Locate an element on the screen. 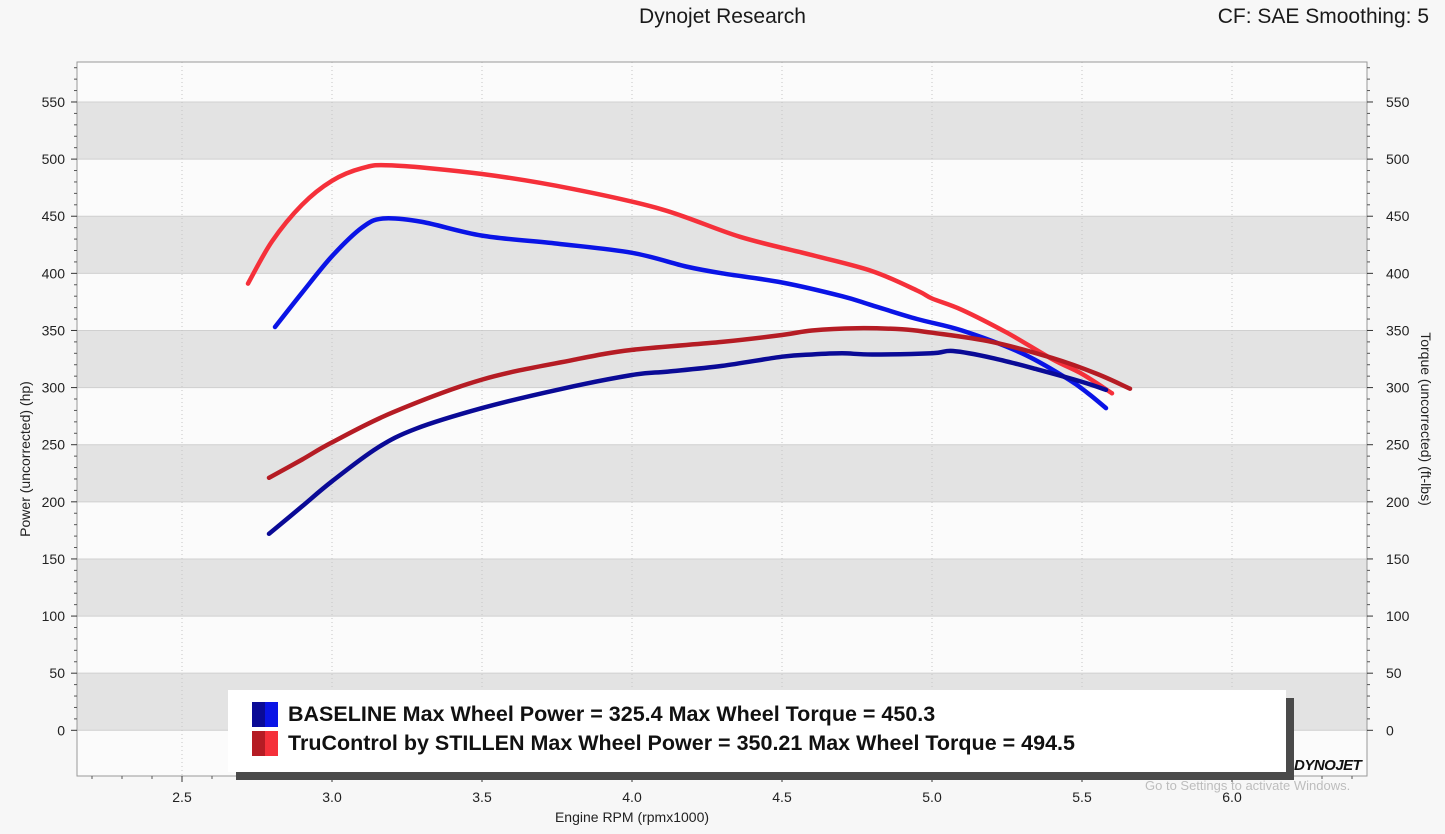 The width and height of the screenshot is (1445, 834). y-tick-label-right: 200 is located at coordinates (1398, 502).